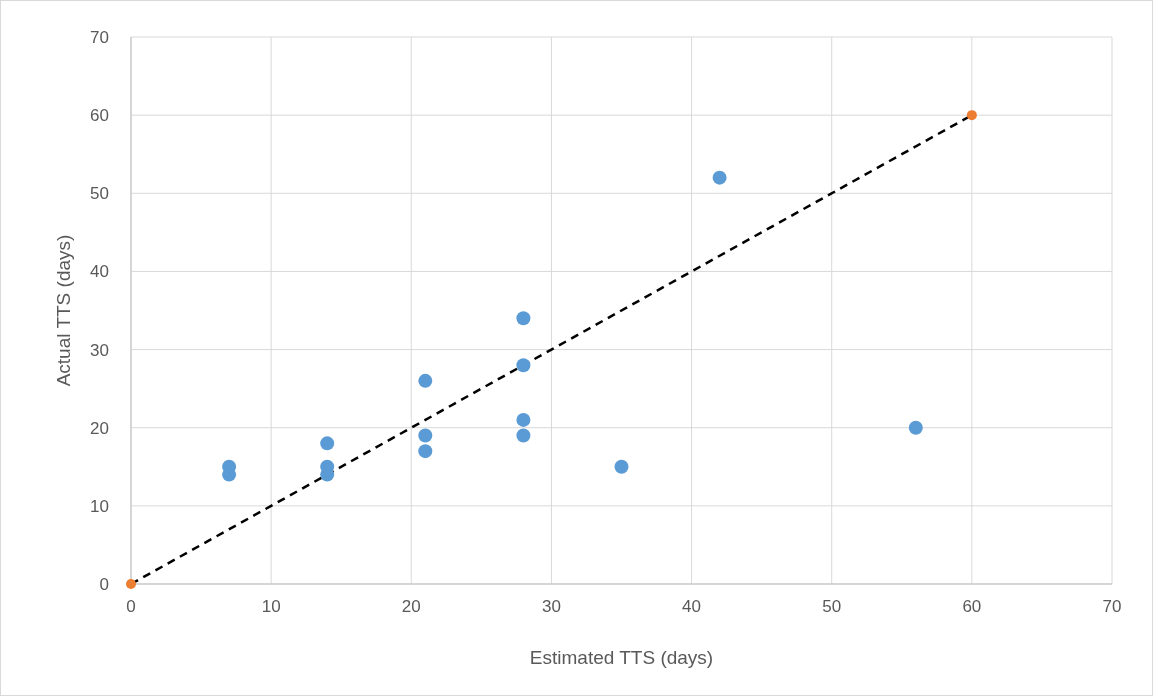  Describe the element at coordinates (271, 606) in the screenshot. I see `x-tick-label: 10` at that location.